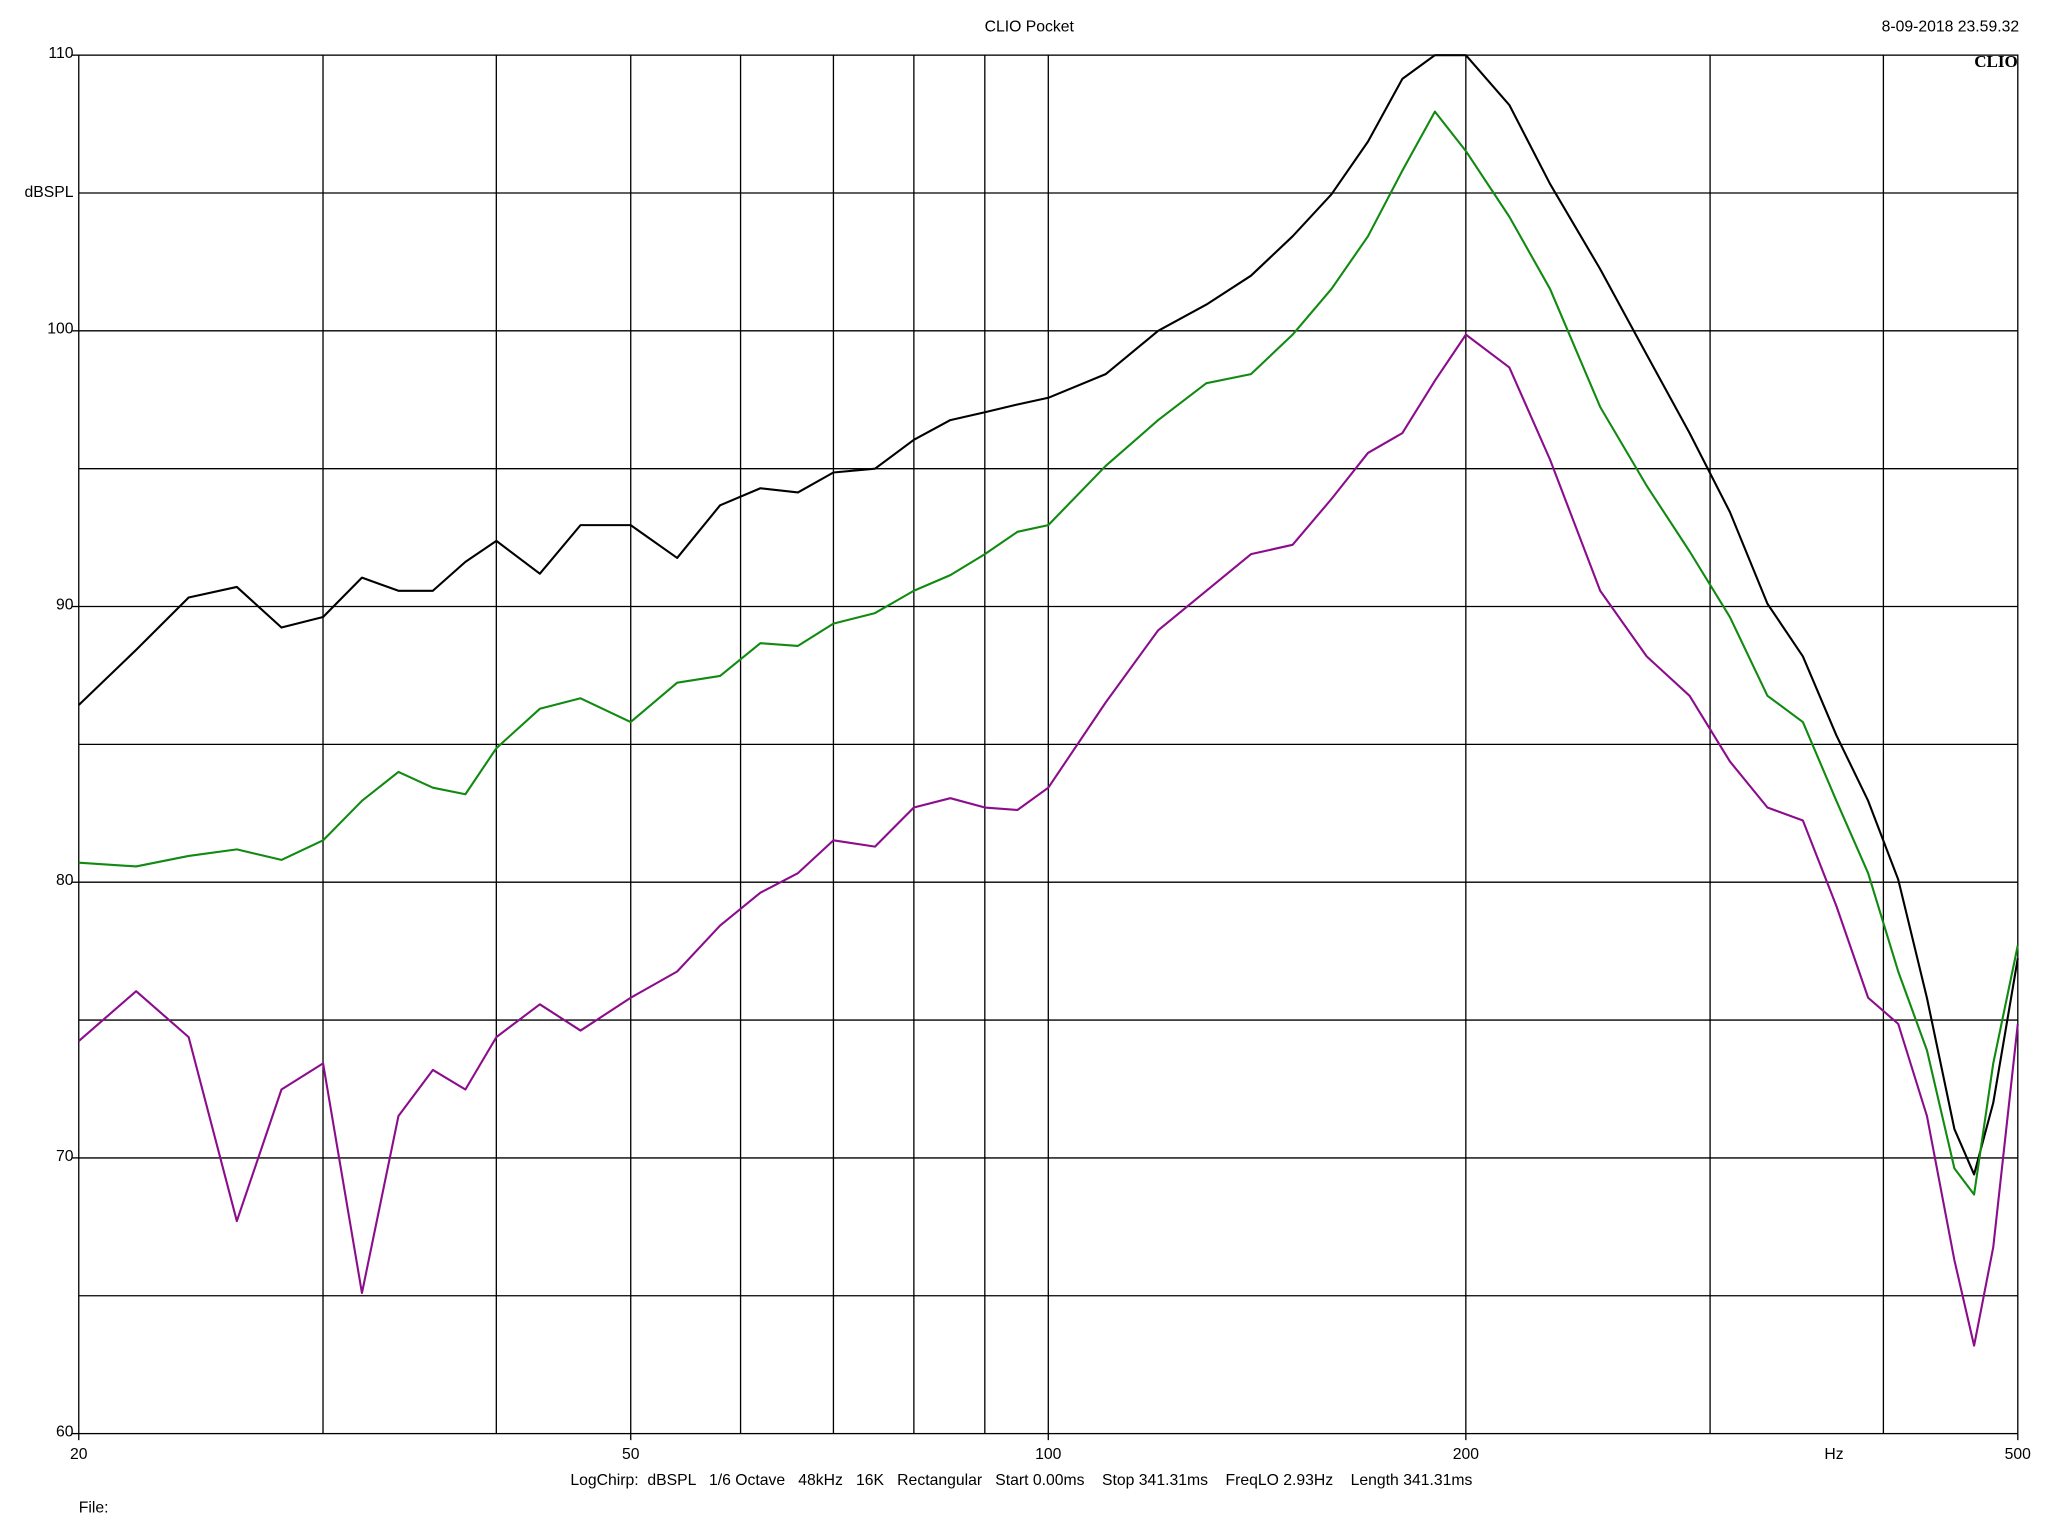 The image size is (2048, 1536). Describe the element at coordinates (79, 1454) in the screenshot. I see `x-tick-label: 20` at that location.